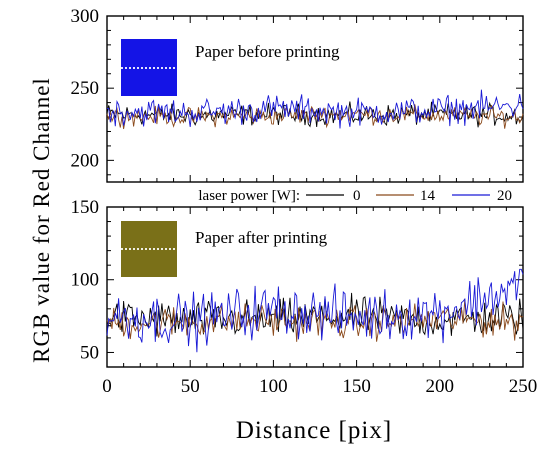 Image resolution: width=550 pixels, height=456 pixels. I want to click on legend: laser power [W]: 0 14 20, so click(355, 196).